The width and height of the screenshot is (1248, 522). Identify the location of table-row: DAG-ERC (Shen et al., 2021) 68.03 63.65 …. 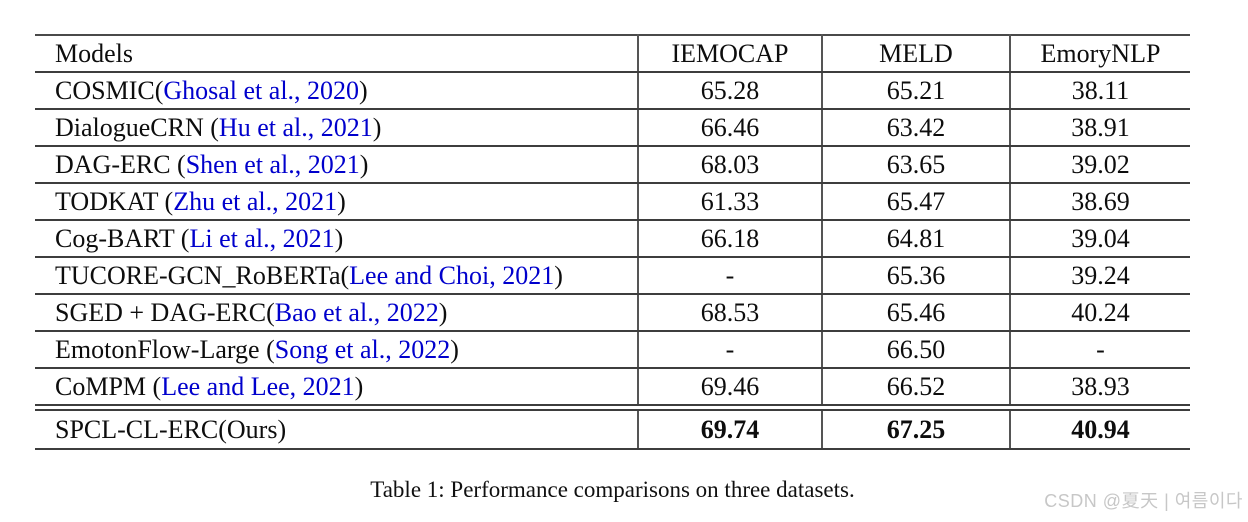
(612, 165).